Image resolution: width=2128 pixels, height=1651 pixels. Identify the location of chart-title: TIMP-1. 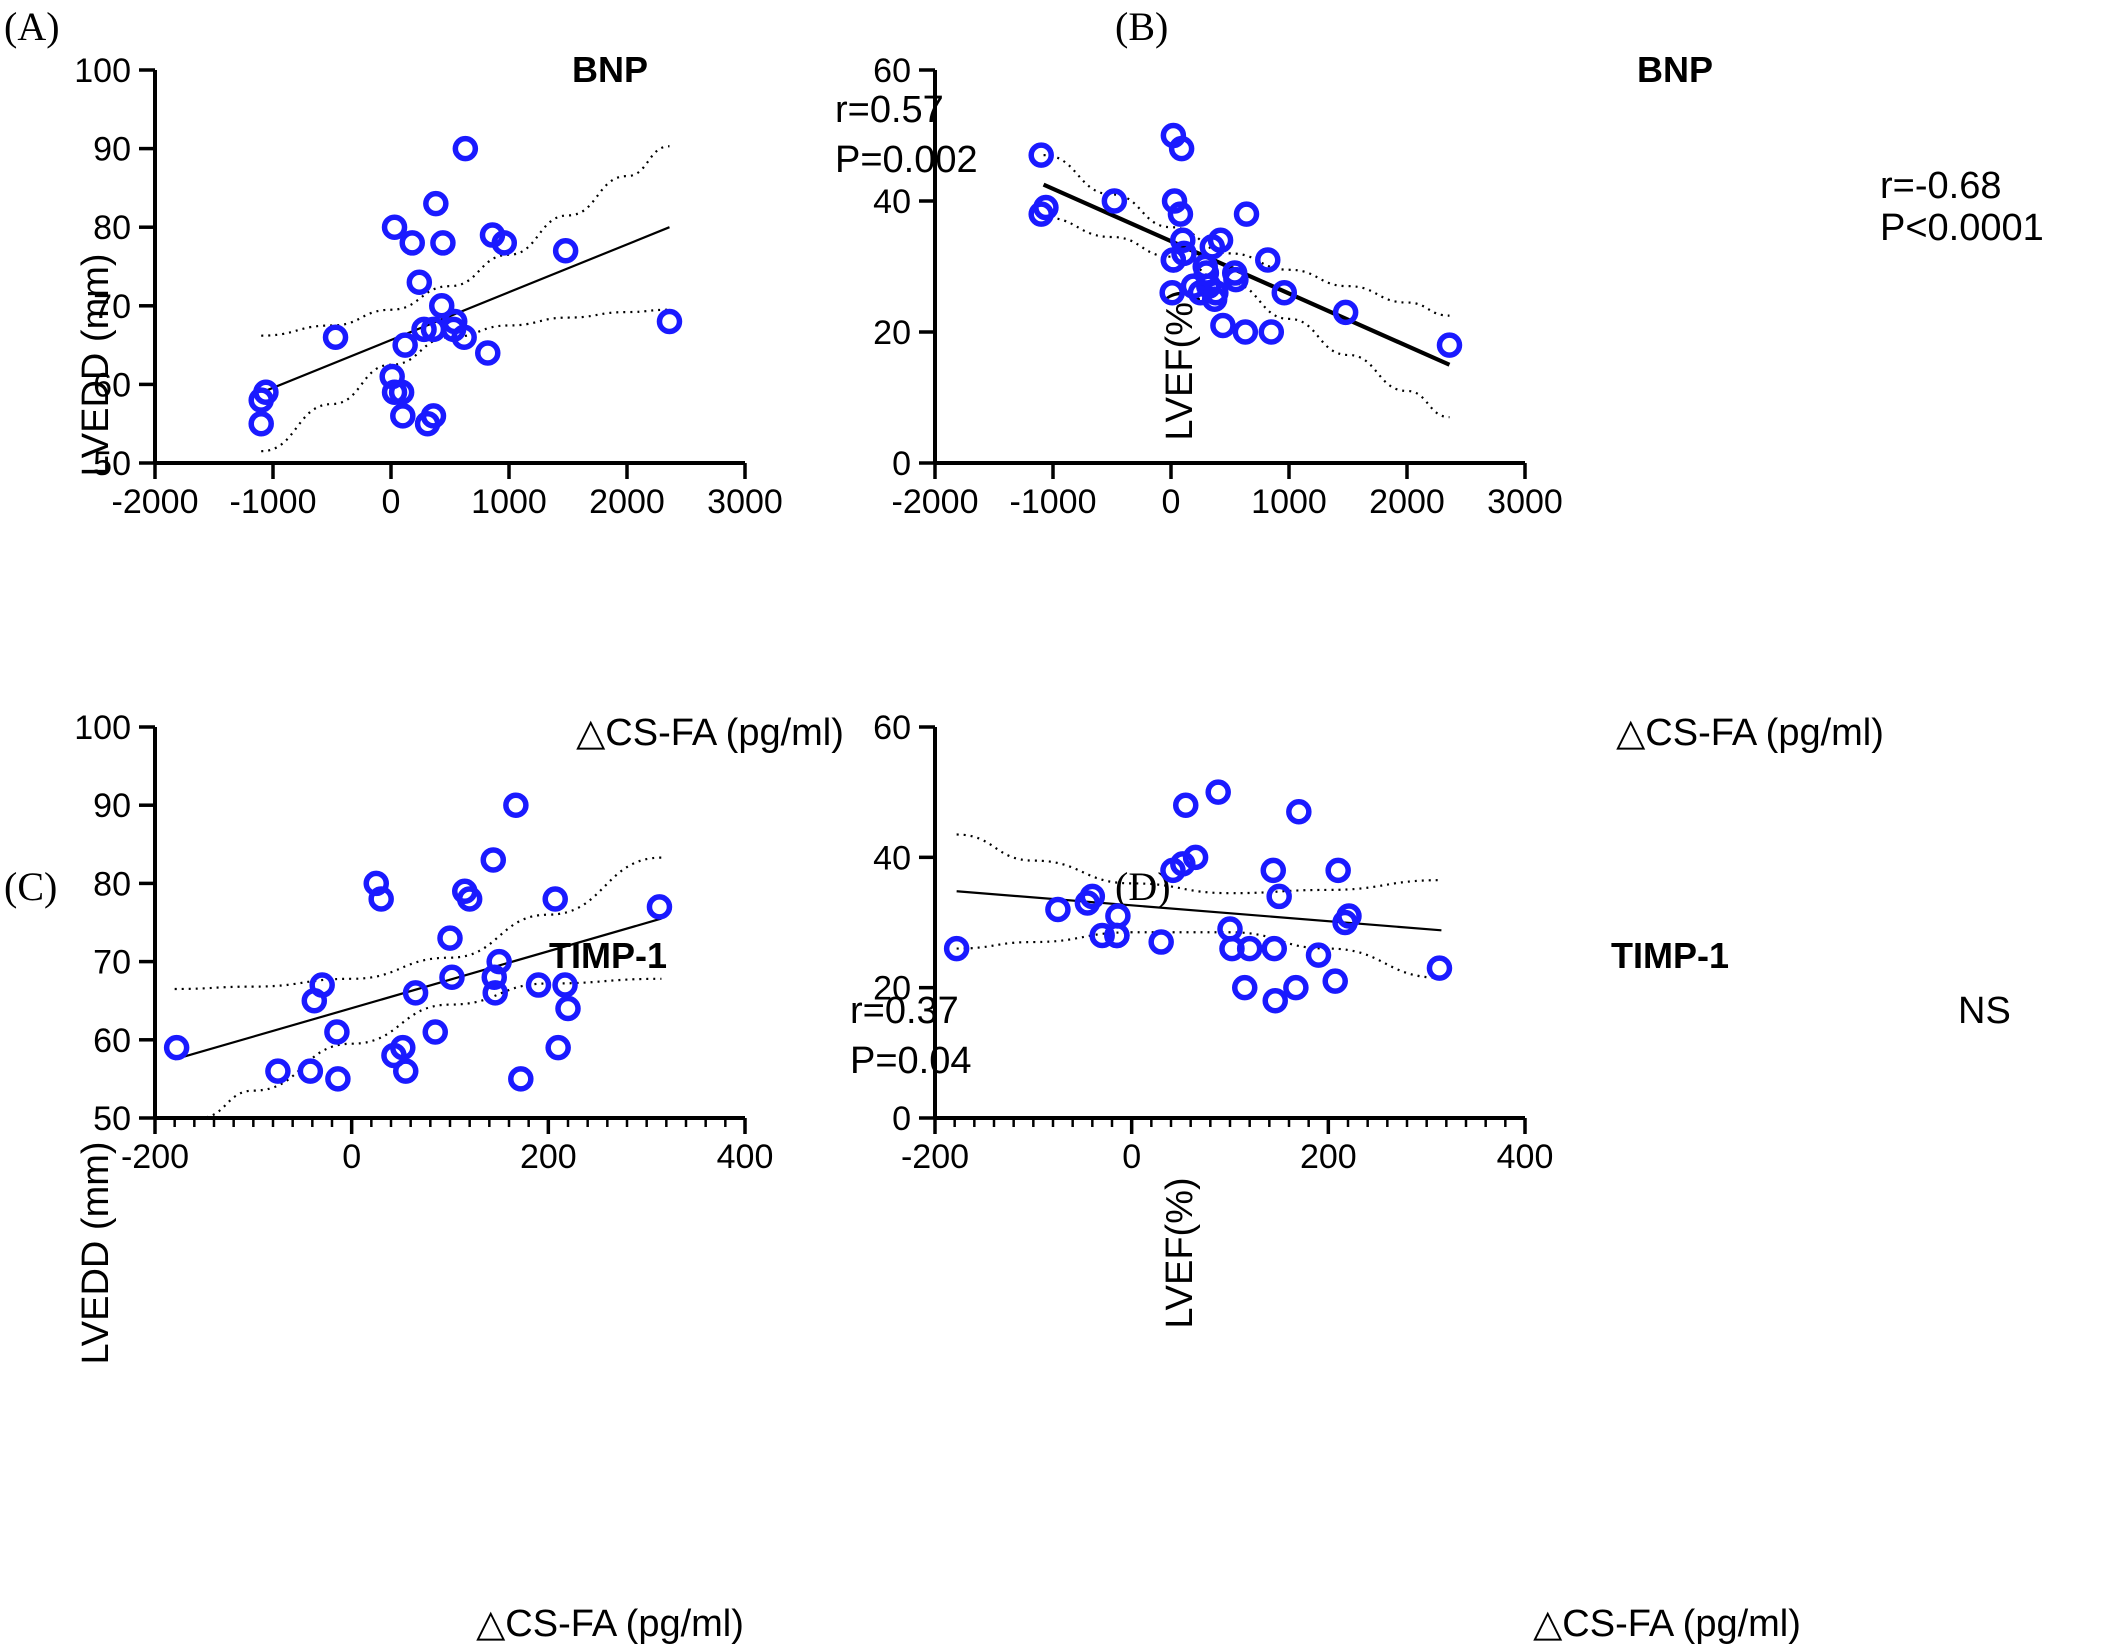
(608, 955).